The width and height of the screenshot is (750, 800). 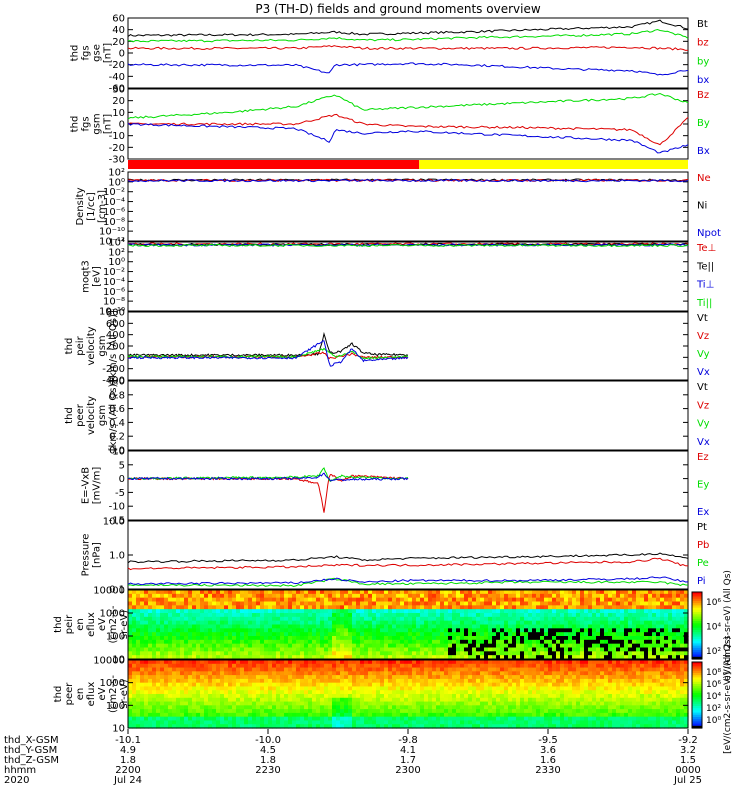 I want to click on x-tick-value: 1.8, so click(x=128, y=760).